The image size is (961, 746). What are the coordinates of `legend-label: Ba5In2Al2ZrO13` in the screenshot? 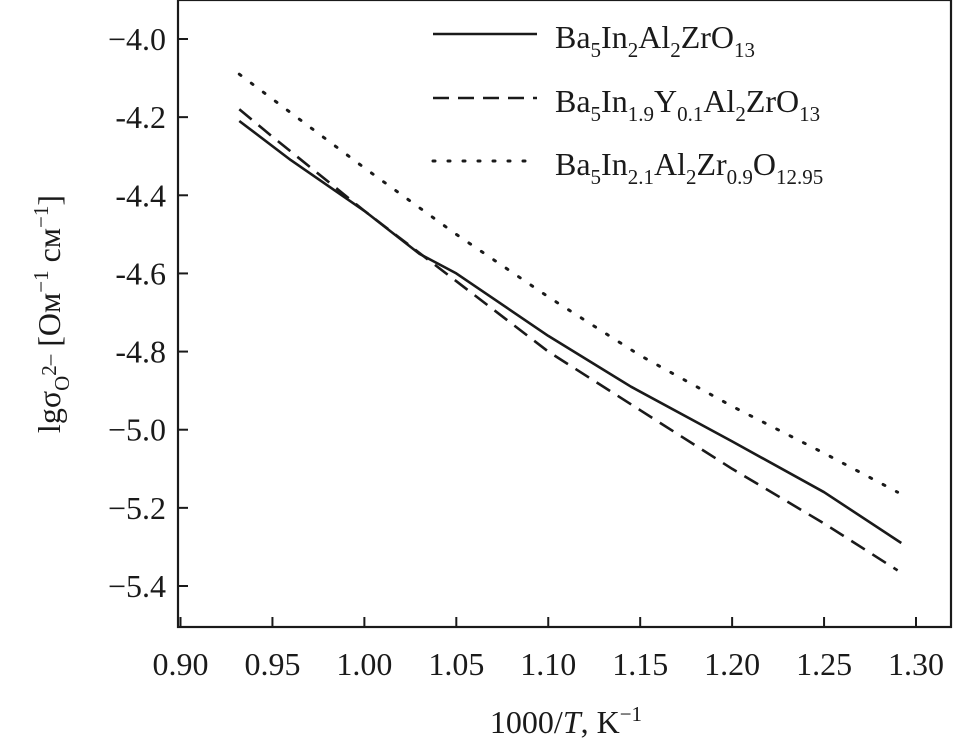 It's located at (655, 40).